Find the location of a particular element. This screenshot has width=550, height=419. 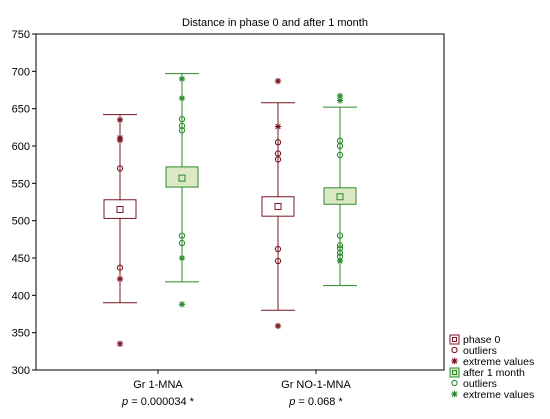

y-tick-label: 550 is located at coordinates (21, 184).